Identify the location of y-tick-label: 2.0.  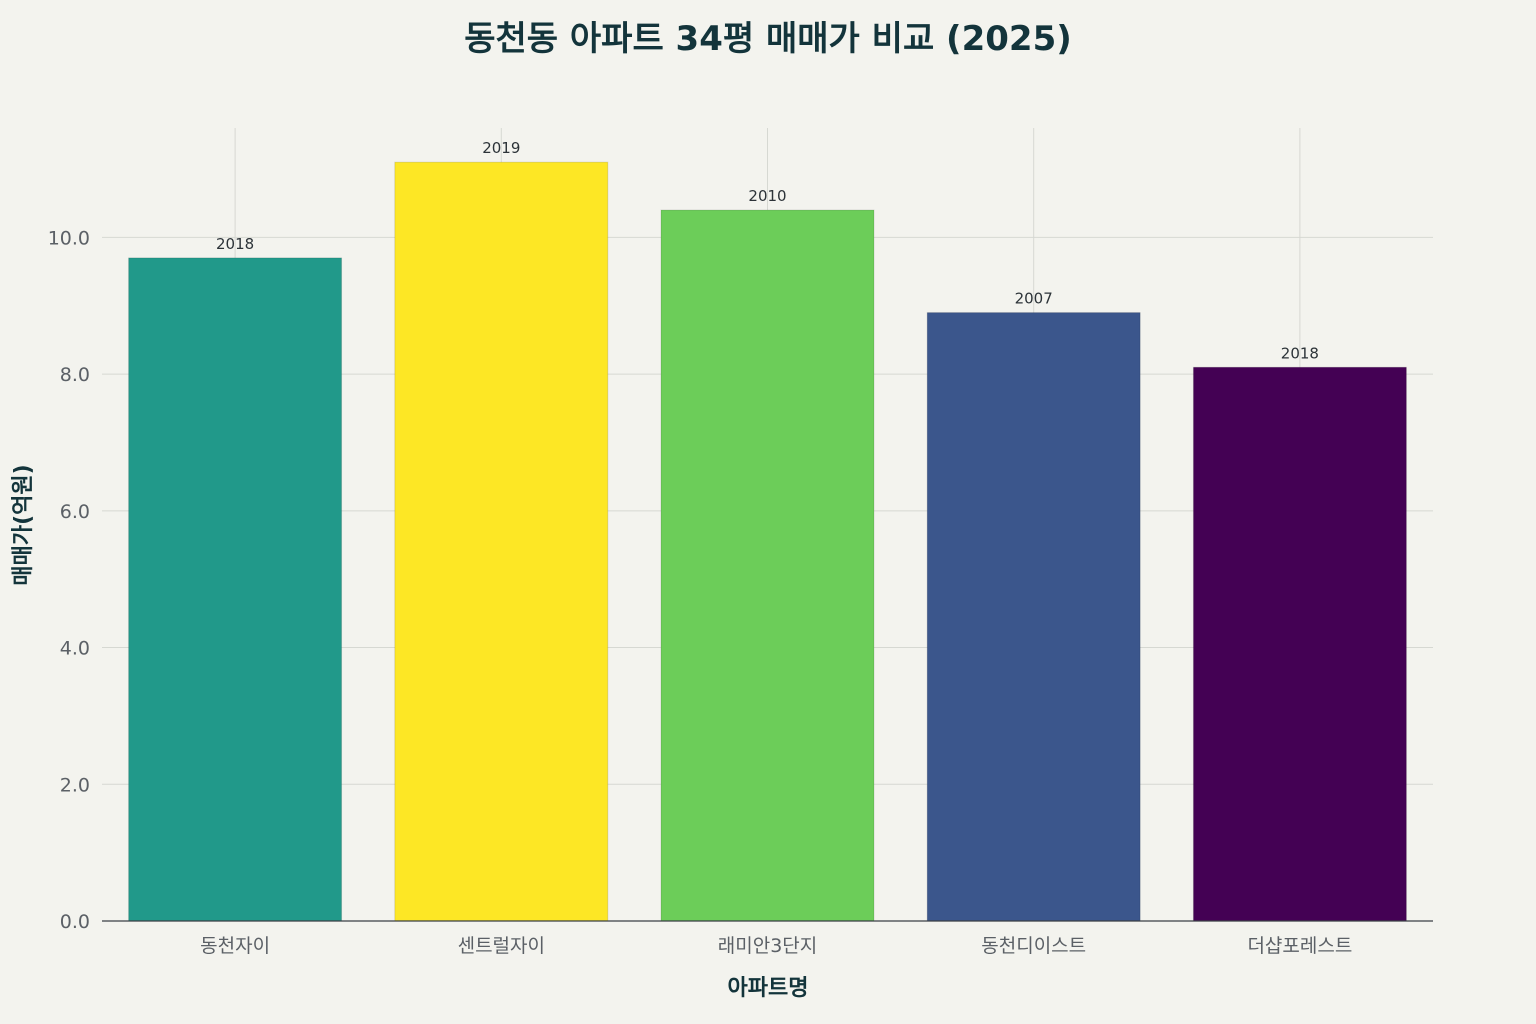
(75, 785).